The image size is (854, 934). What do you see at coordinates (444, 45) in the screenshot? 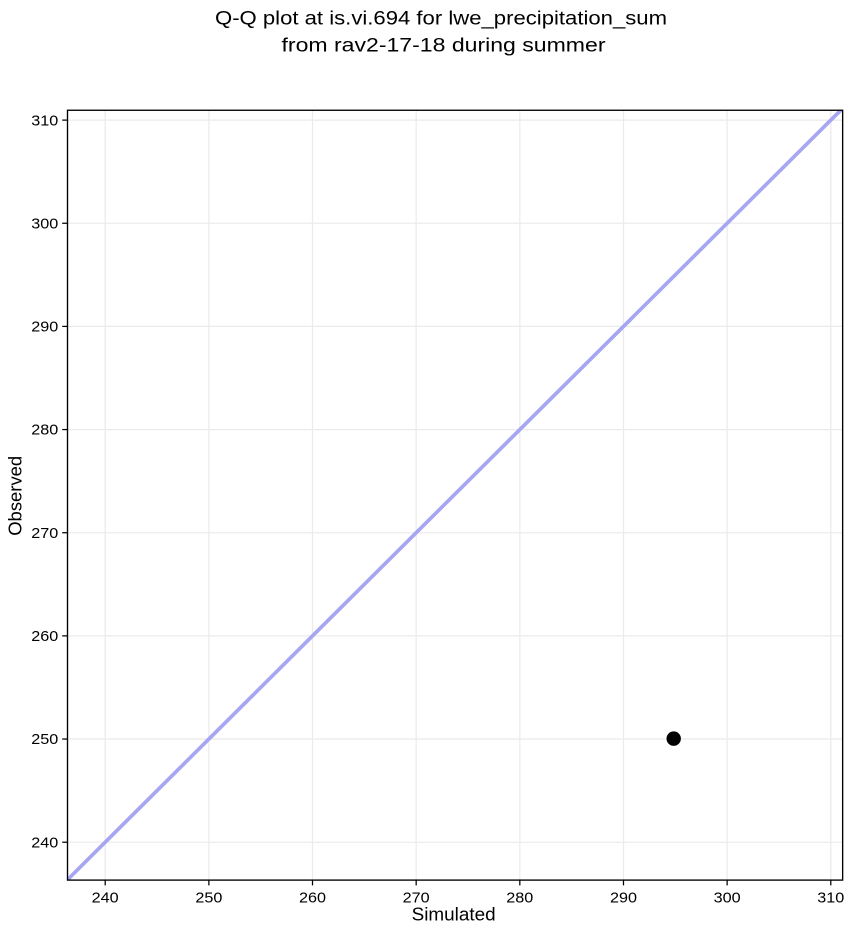
I see `svg-text: from rav2-17-18 during summer` at bounding box center [444, 45].